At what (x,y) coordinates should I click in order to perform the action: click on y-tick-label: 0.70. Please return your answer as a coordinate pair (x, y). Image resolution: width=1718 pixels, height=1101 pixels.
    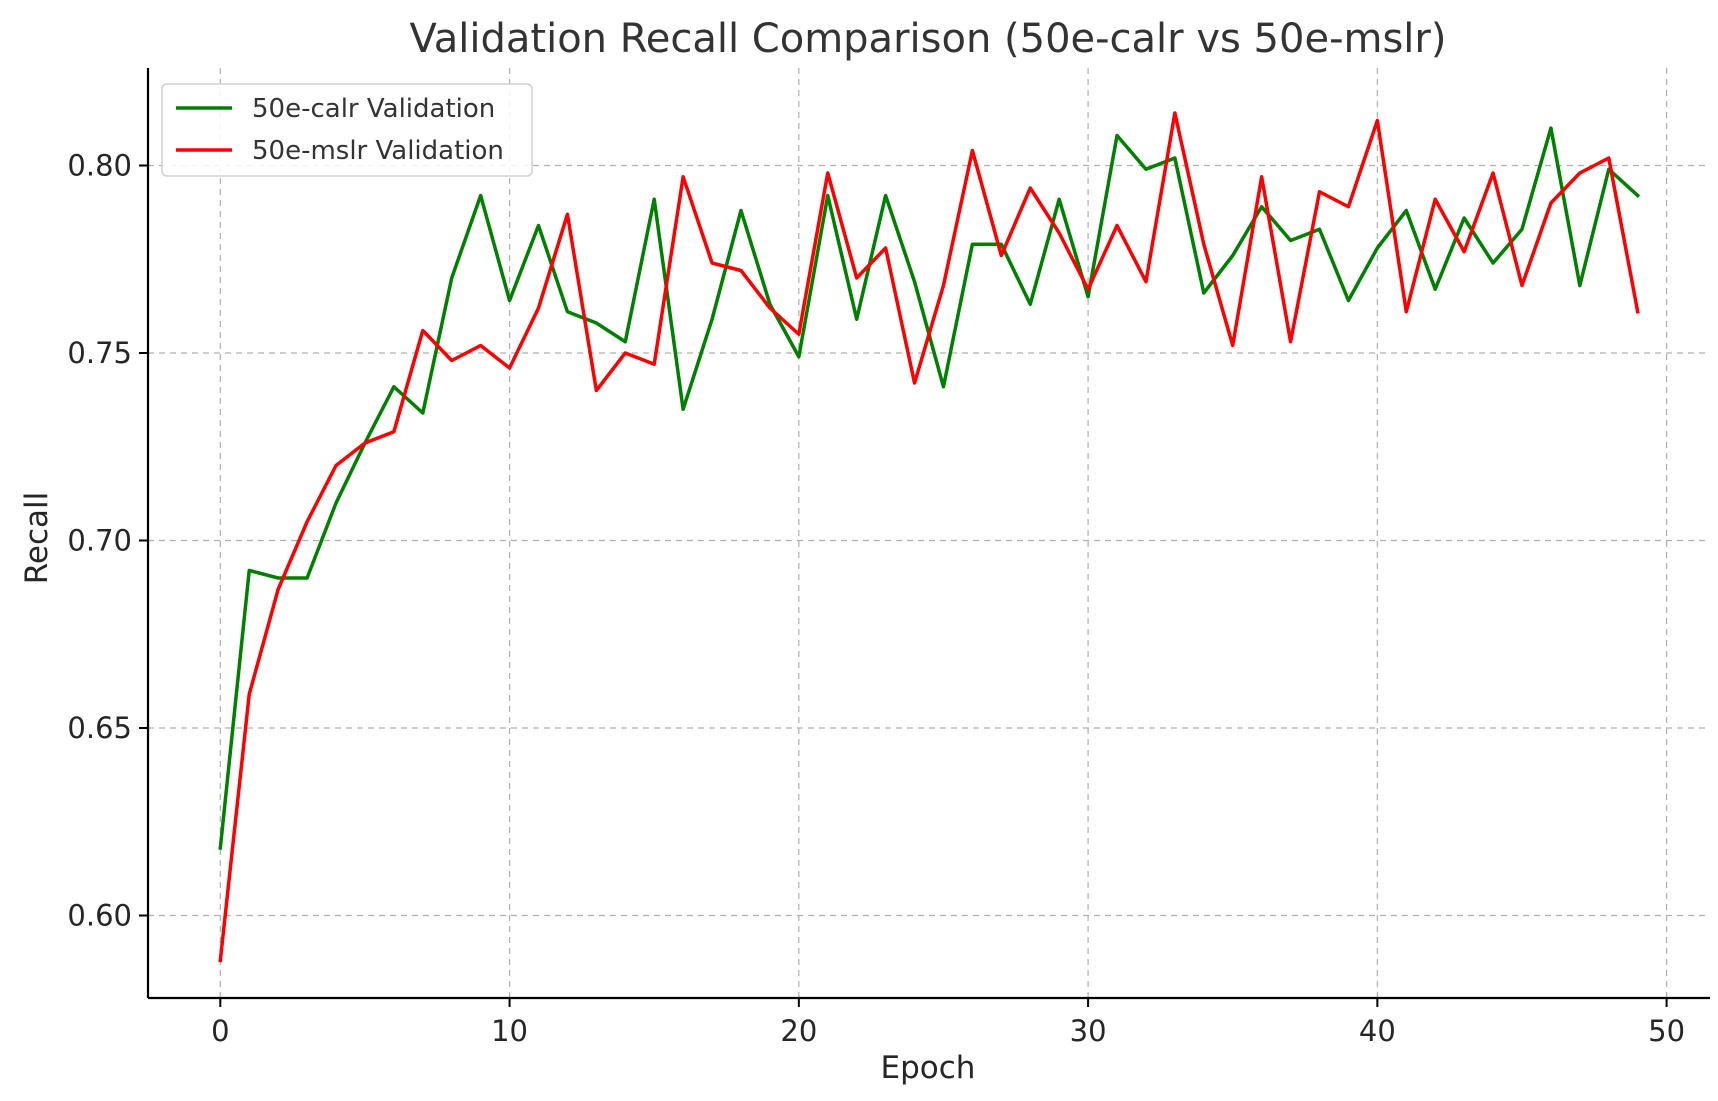
    Looking at the image, I should click on (99, 541).